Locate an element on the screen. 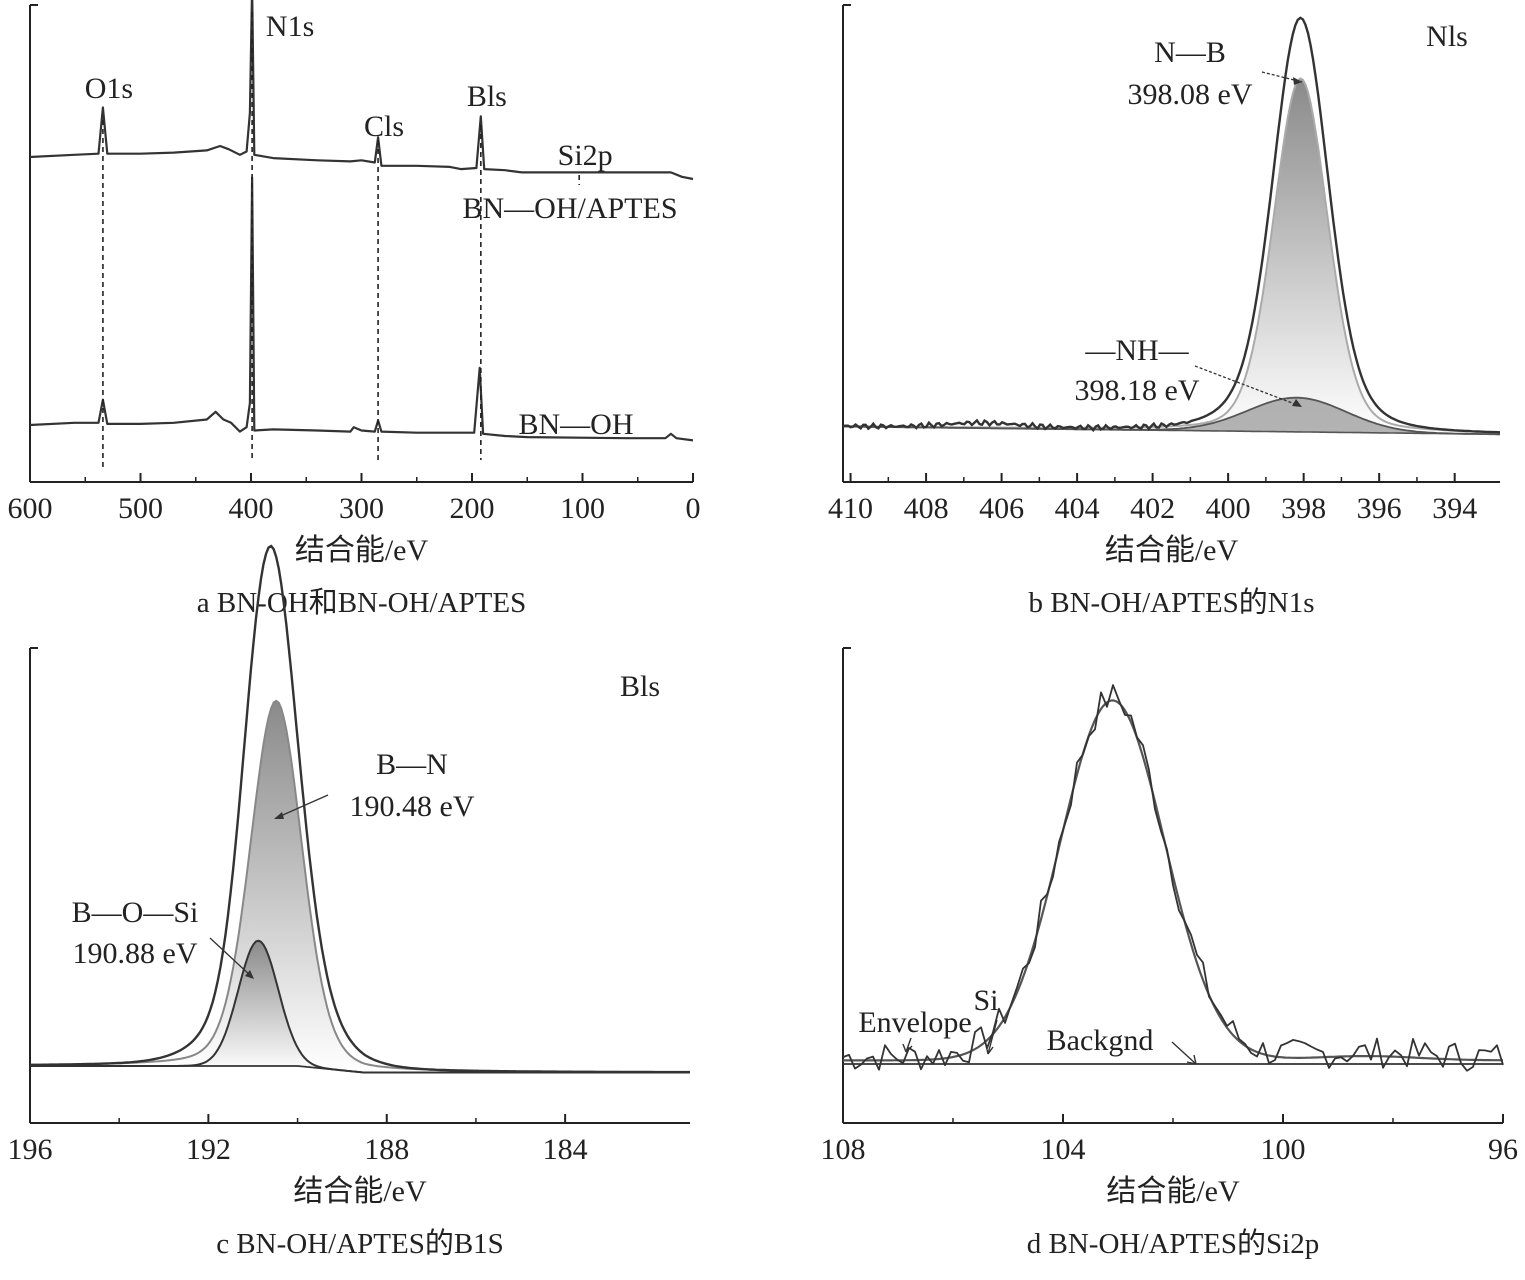 Image resolution: width=1525 pixels, height=1280 pixels. component-label-b-n: B—N is located at coordinates (412, 764).